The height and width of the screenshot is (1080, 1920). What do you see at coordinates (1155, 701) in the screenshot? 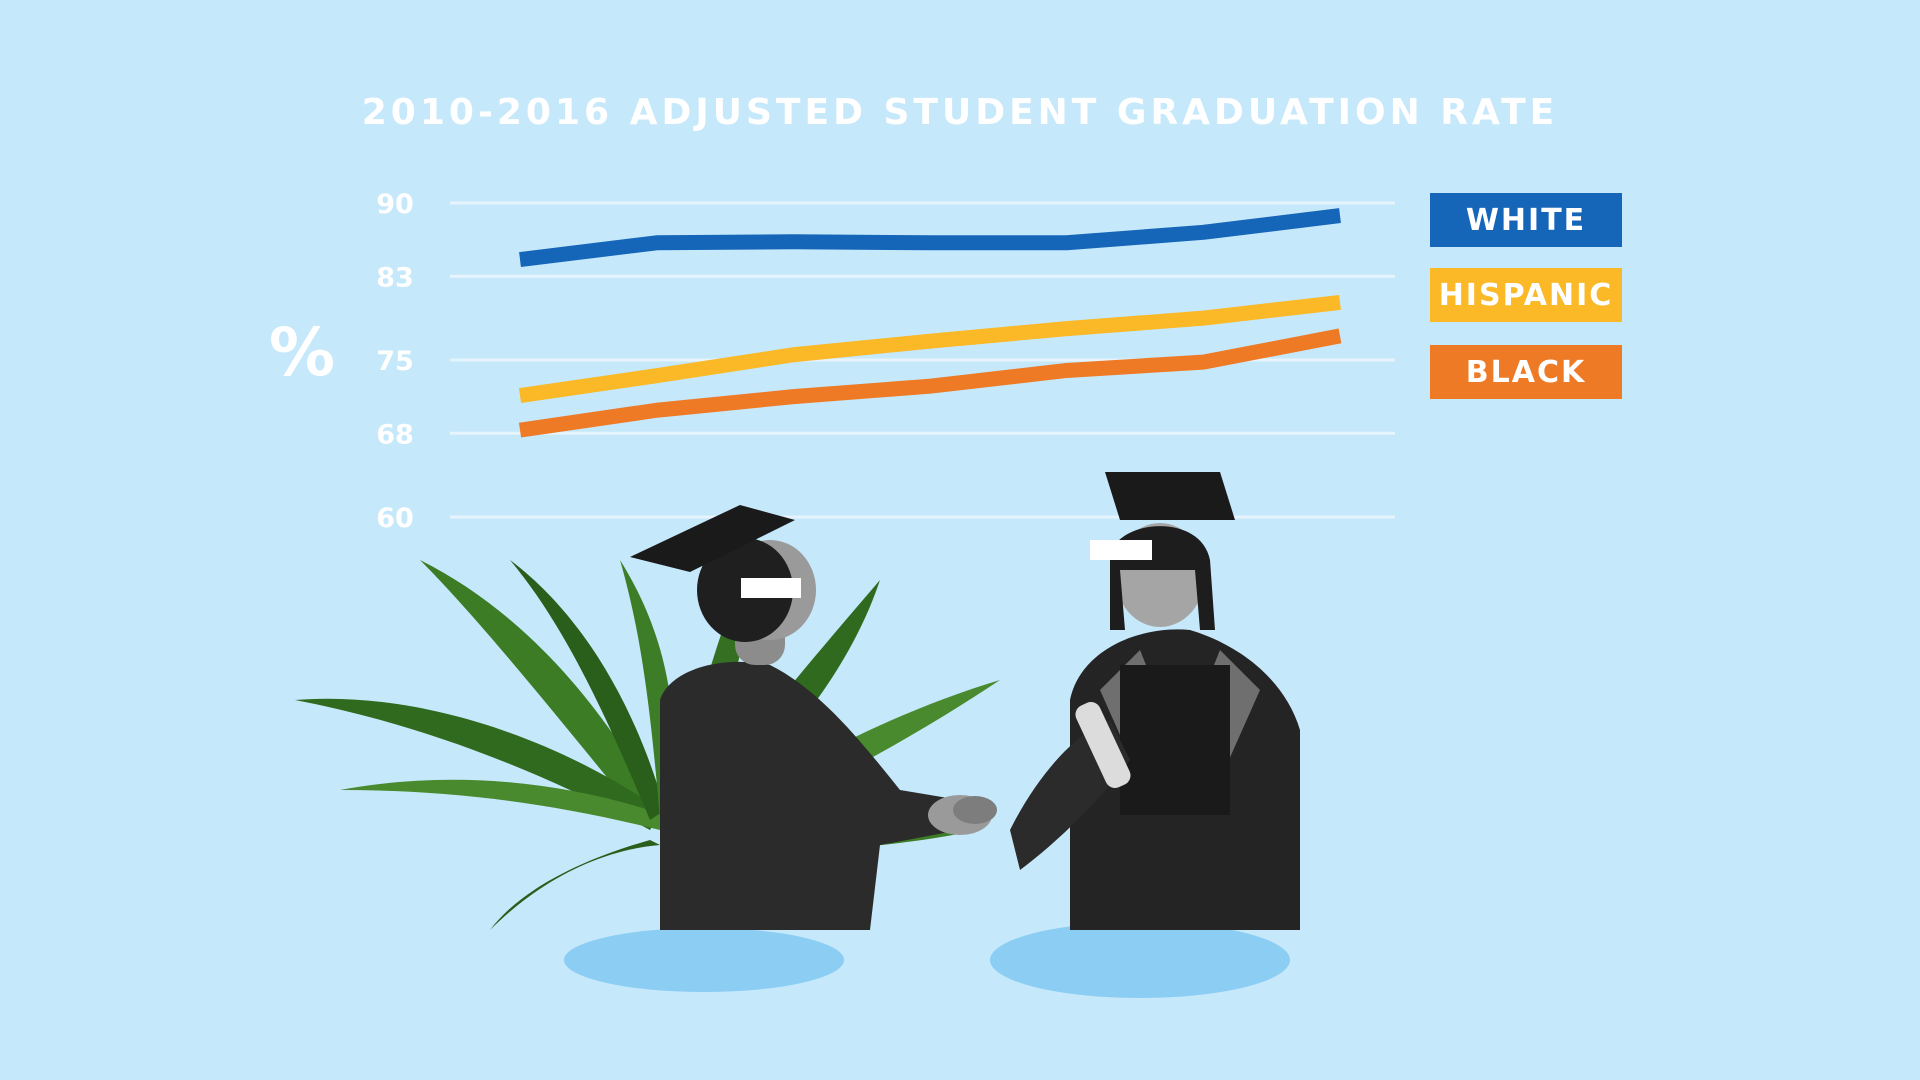
I see `graduate-right-icon` at bounding box center [1155, 701].